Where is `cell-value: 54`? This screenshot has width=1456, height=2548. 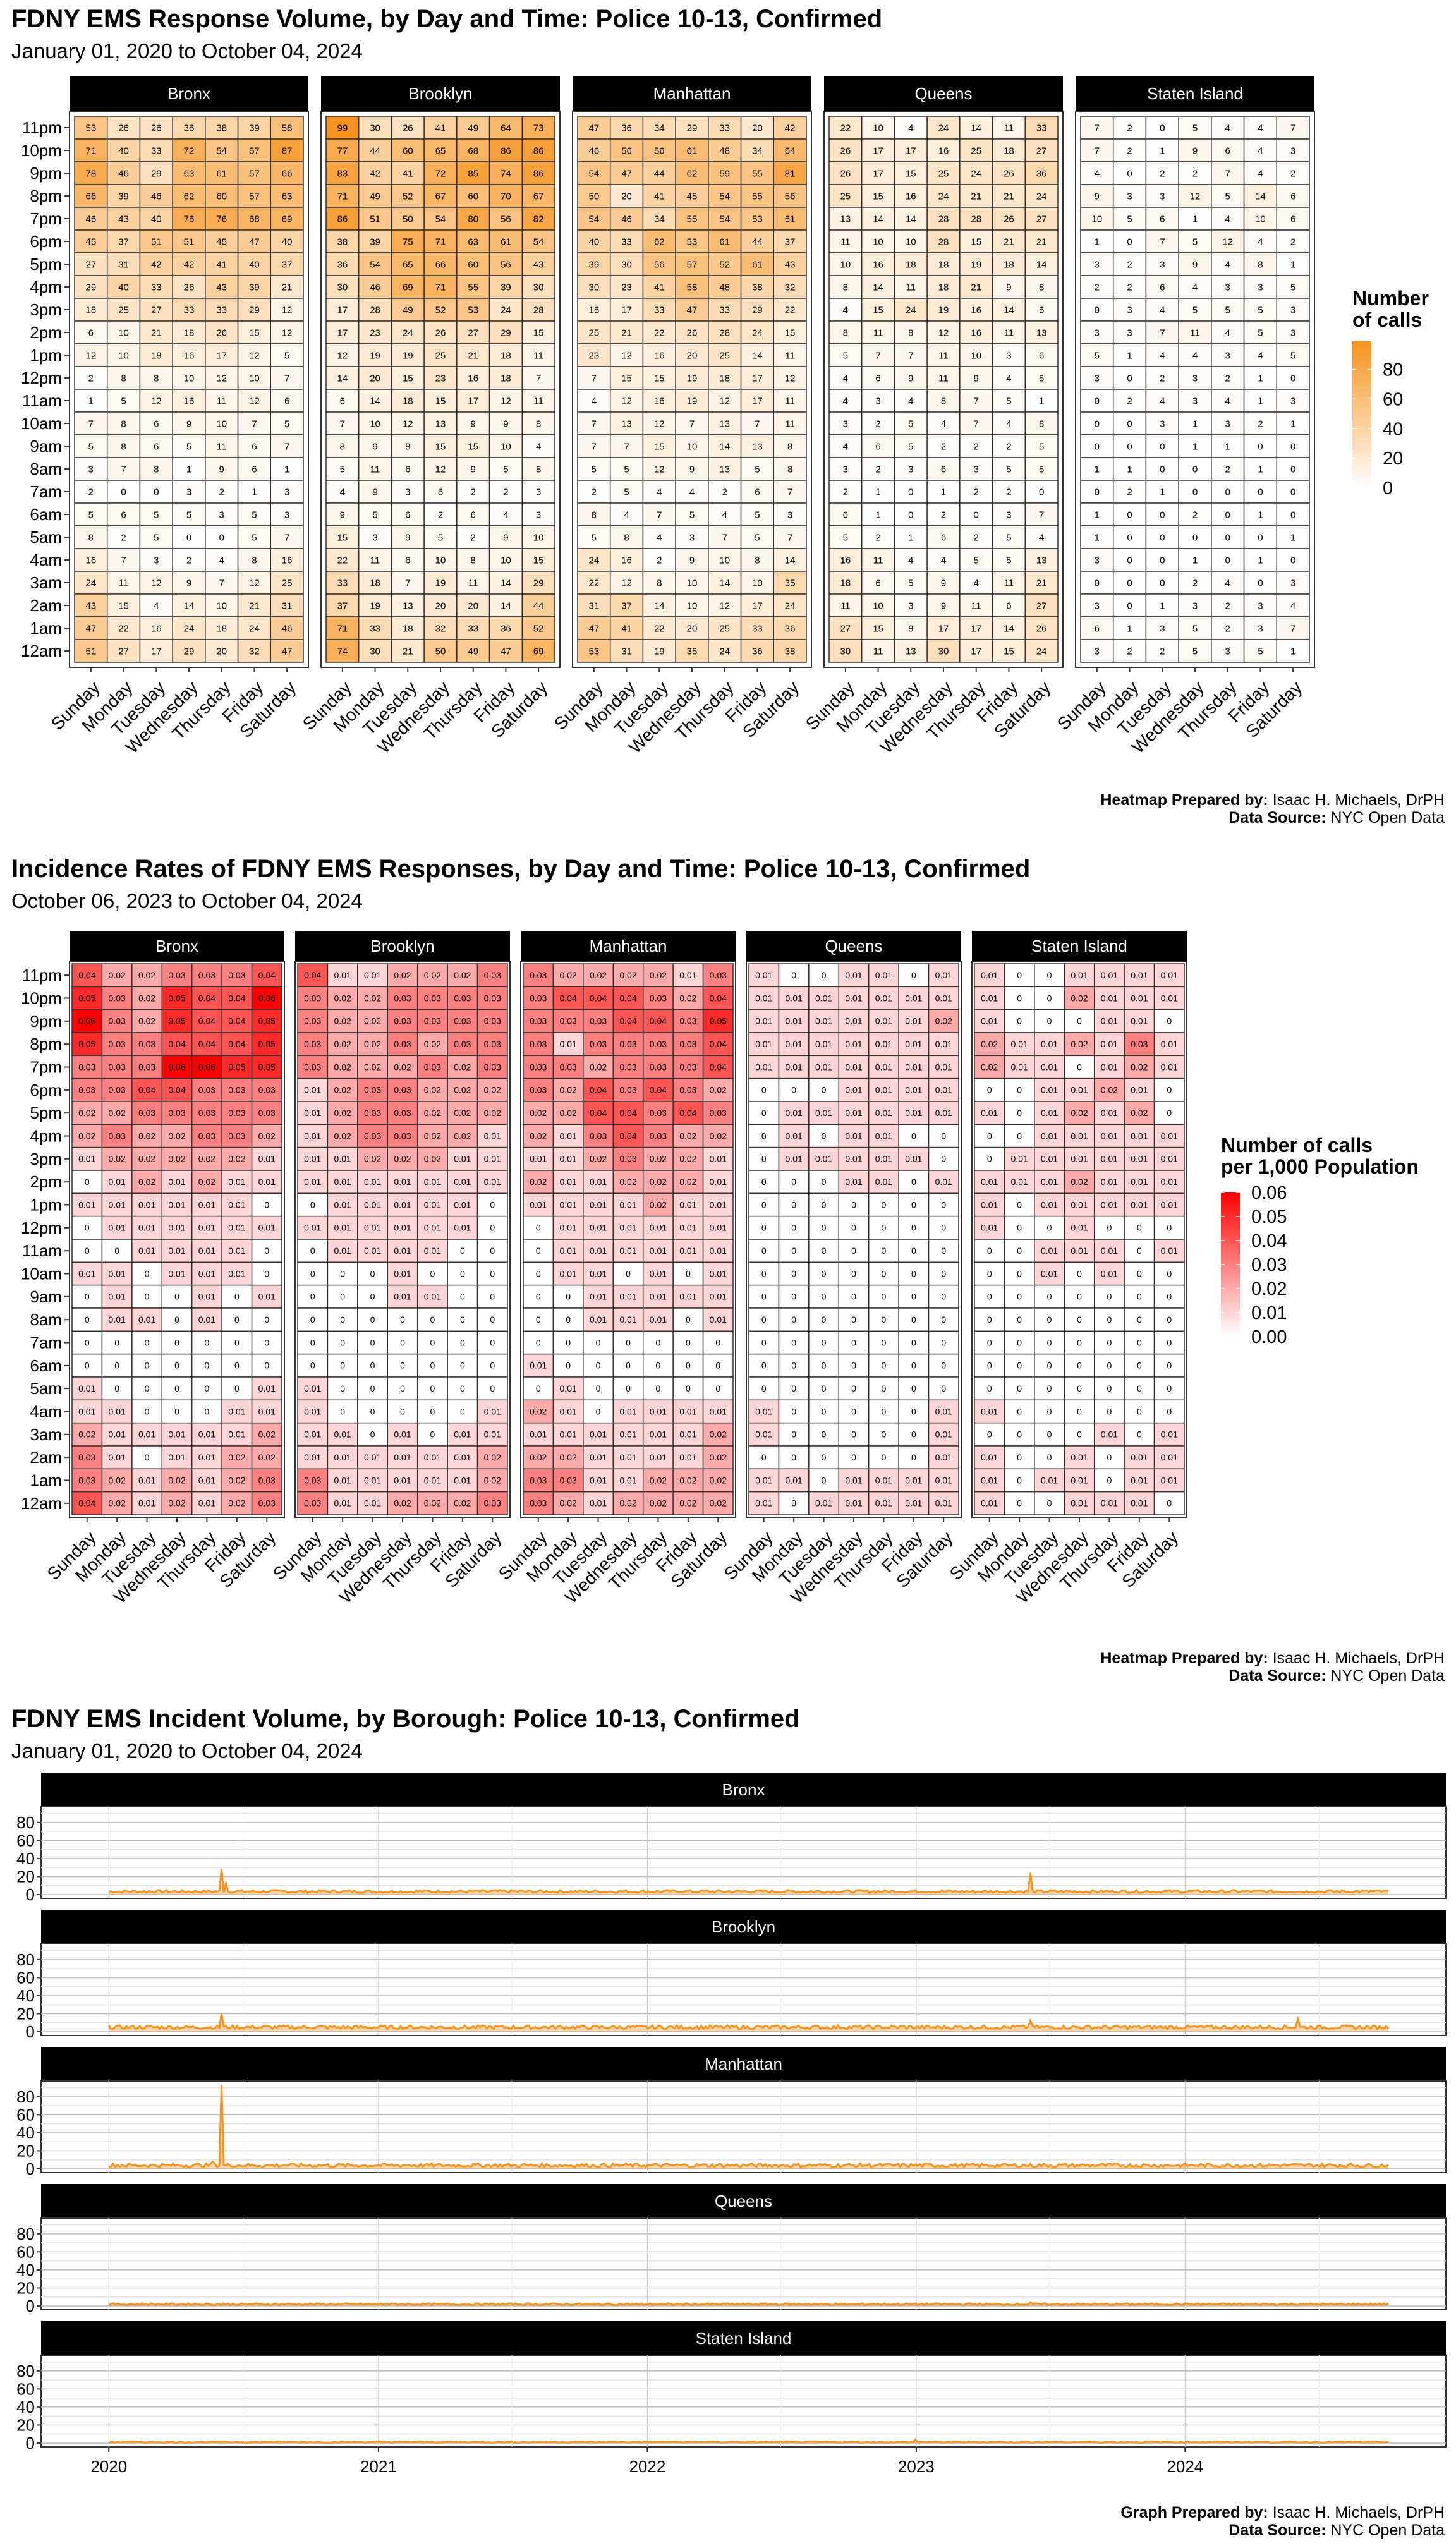
cell-value: 54 is located at coordinates (724, 196).